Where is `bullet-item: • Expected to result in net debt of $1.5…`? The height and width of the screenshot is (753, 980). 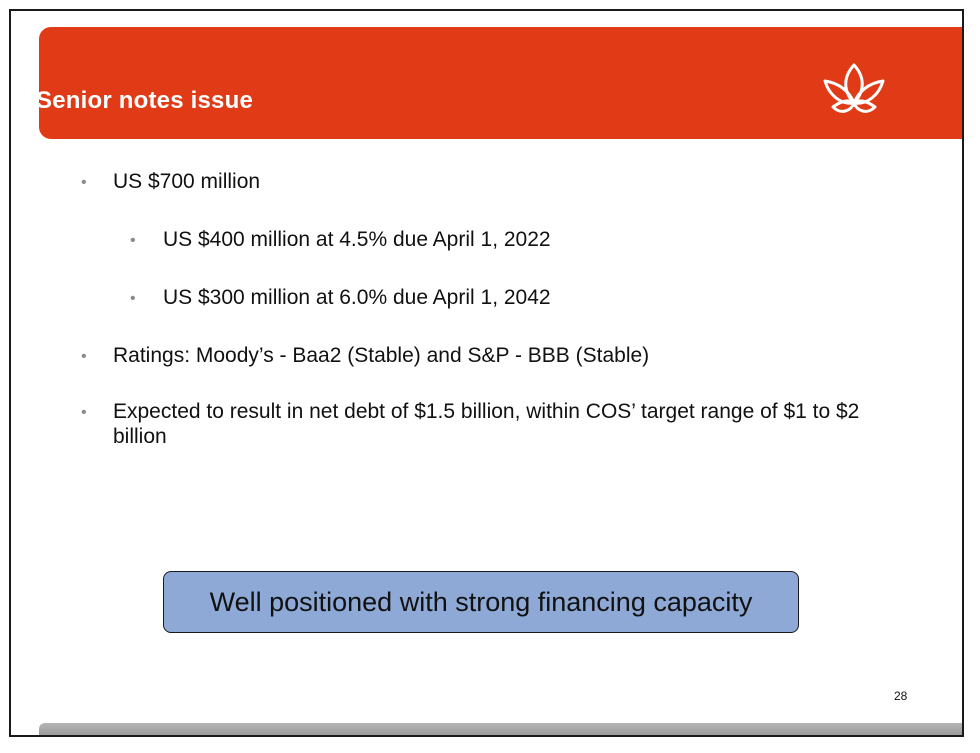
bullet-item: • Expected to result in net debt of $1.5… is located at coordinates (483, 424).